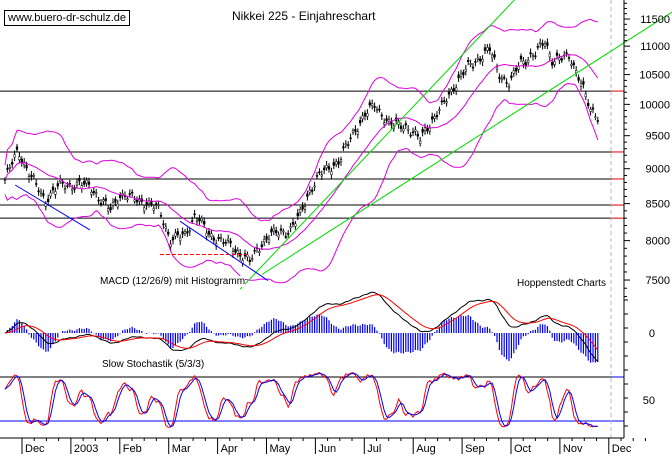 Image resolution: width=672 pixels, height=457 pixels. I want to click on x-tick-label: Aug, so click(426, 449).